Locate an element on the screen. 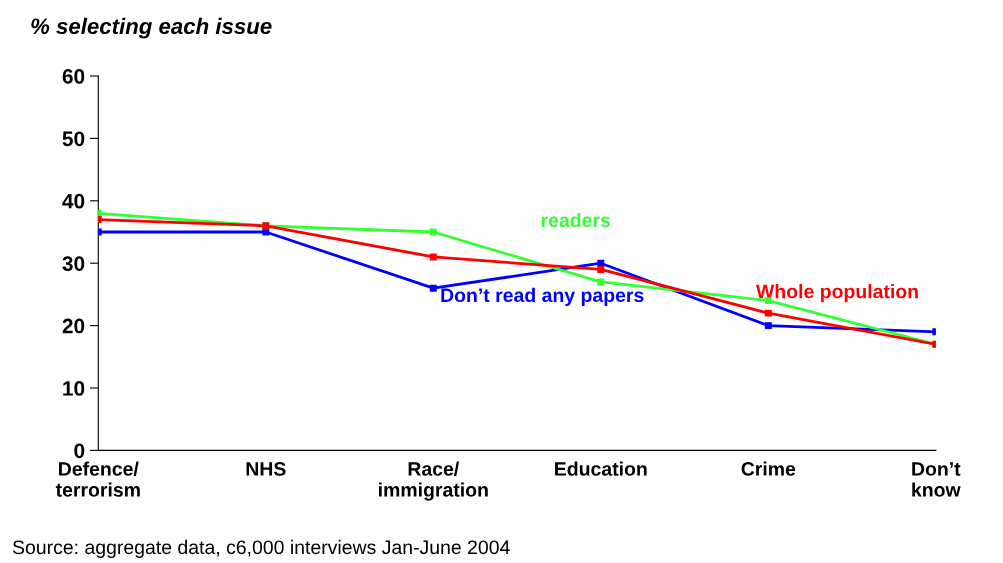 The image size is (1003, 563). x-tick-label: NHS is located at coordinates (266, 469).